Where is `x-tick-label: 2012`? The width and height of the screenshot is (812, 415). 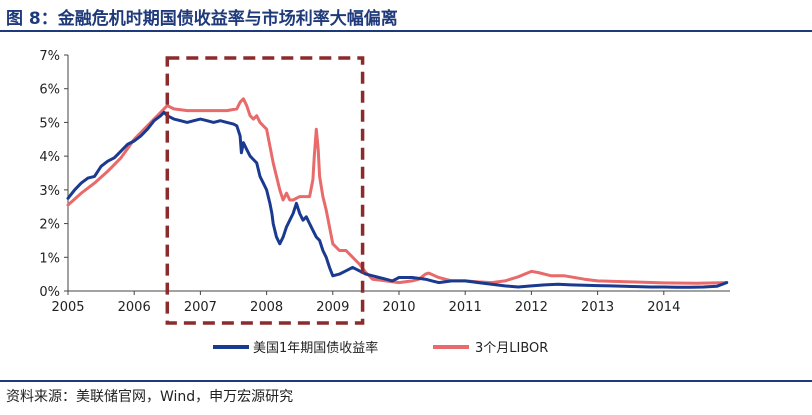 x-tick-label: 2012 is located at coordinates (531, 307).